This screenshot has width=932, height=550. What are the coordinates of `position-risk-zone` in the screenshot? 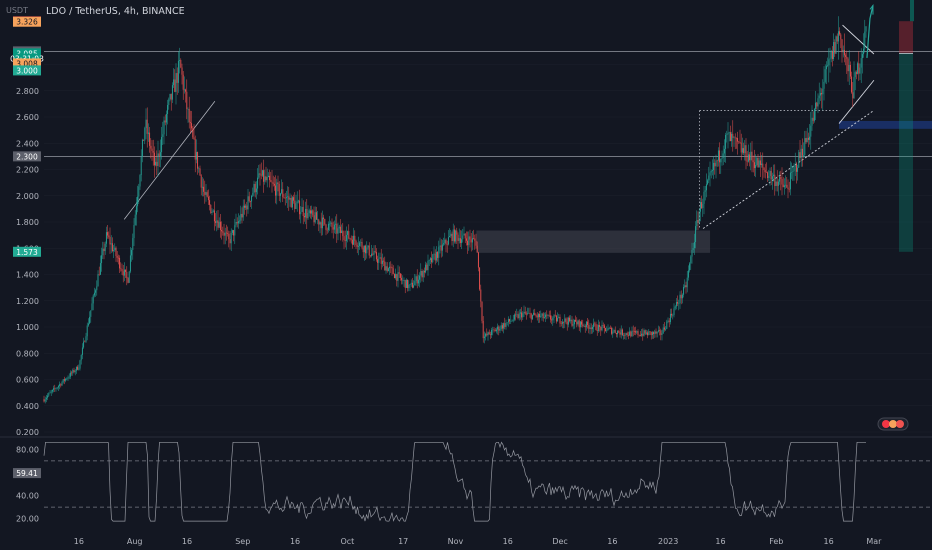 It's located at (906, 37).